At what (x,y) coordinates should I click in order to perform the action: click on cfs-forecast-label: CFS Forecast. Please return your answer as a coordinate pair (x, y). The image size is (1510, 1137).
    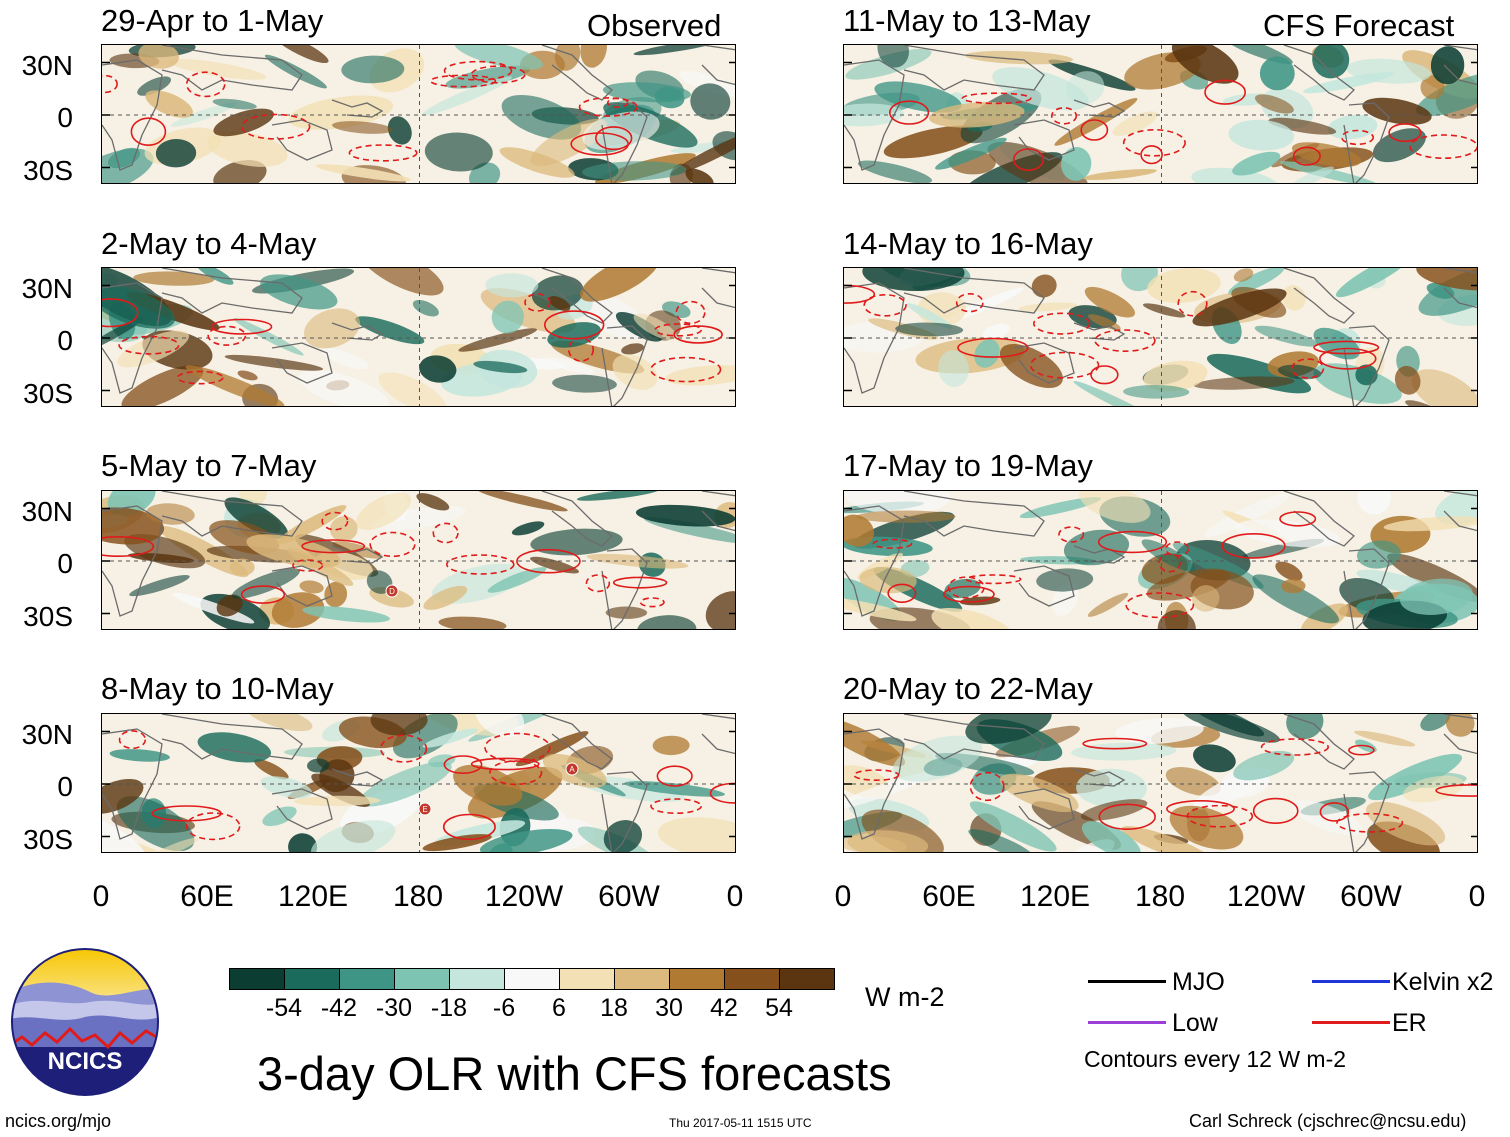
    Looking at the image, I should click on (1359, 25).